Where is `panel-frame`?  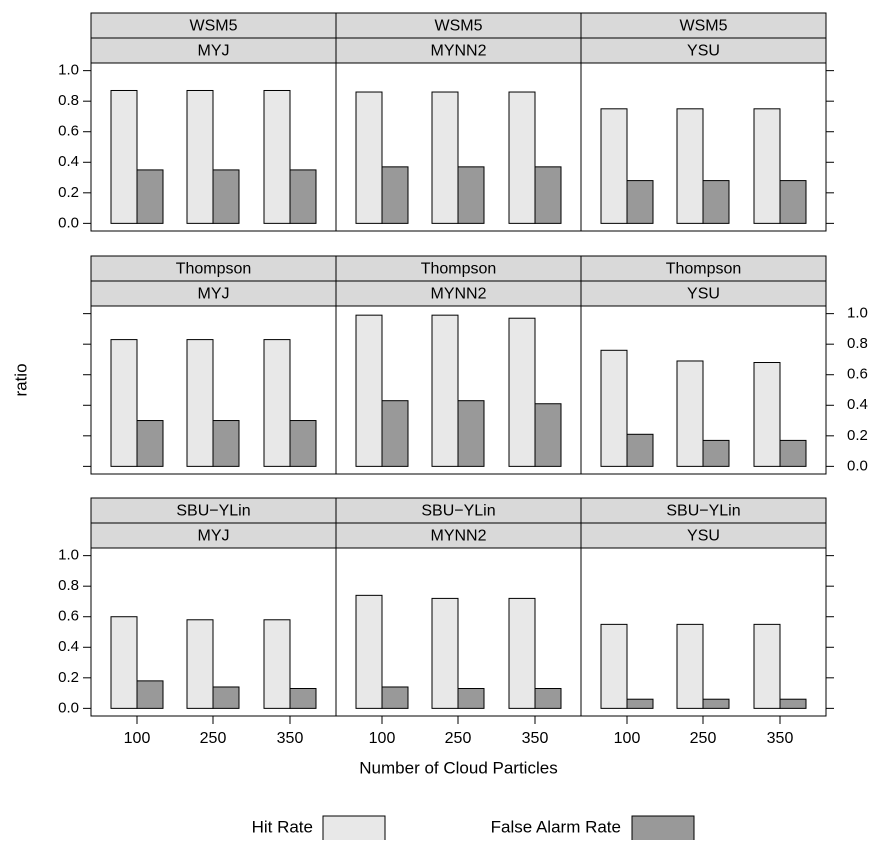
panel-frame is located at coordinates (703, 147).